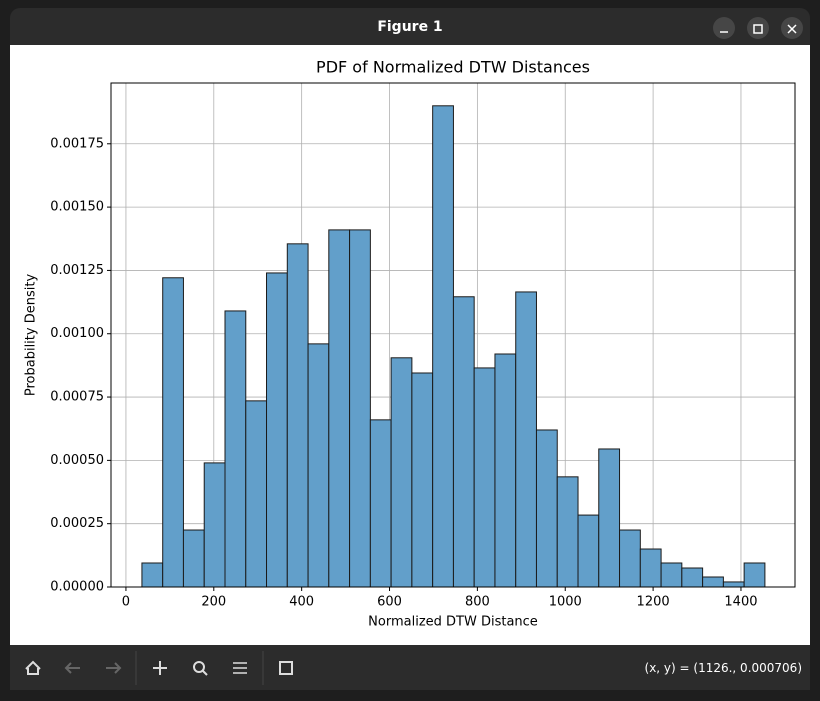 The width and height of the screenshot is (820, 701). Describe the element at coordinates (77, 333) in the screenshot. I see `y-tick-label: 0.00100` at that location.